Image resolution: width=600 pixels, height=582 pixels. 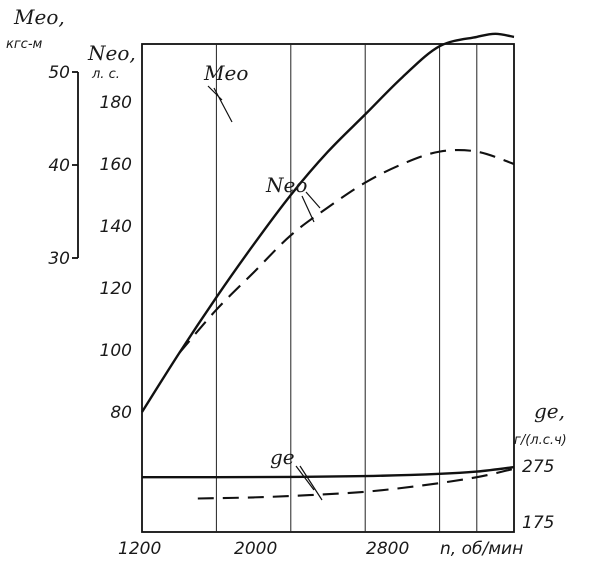 What do you see at coordinates (538, 495) in the screenshot?
I see `g-axis-ticks: 275 175` at bounding box center [538, 495].